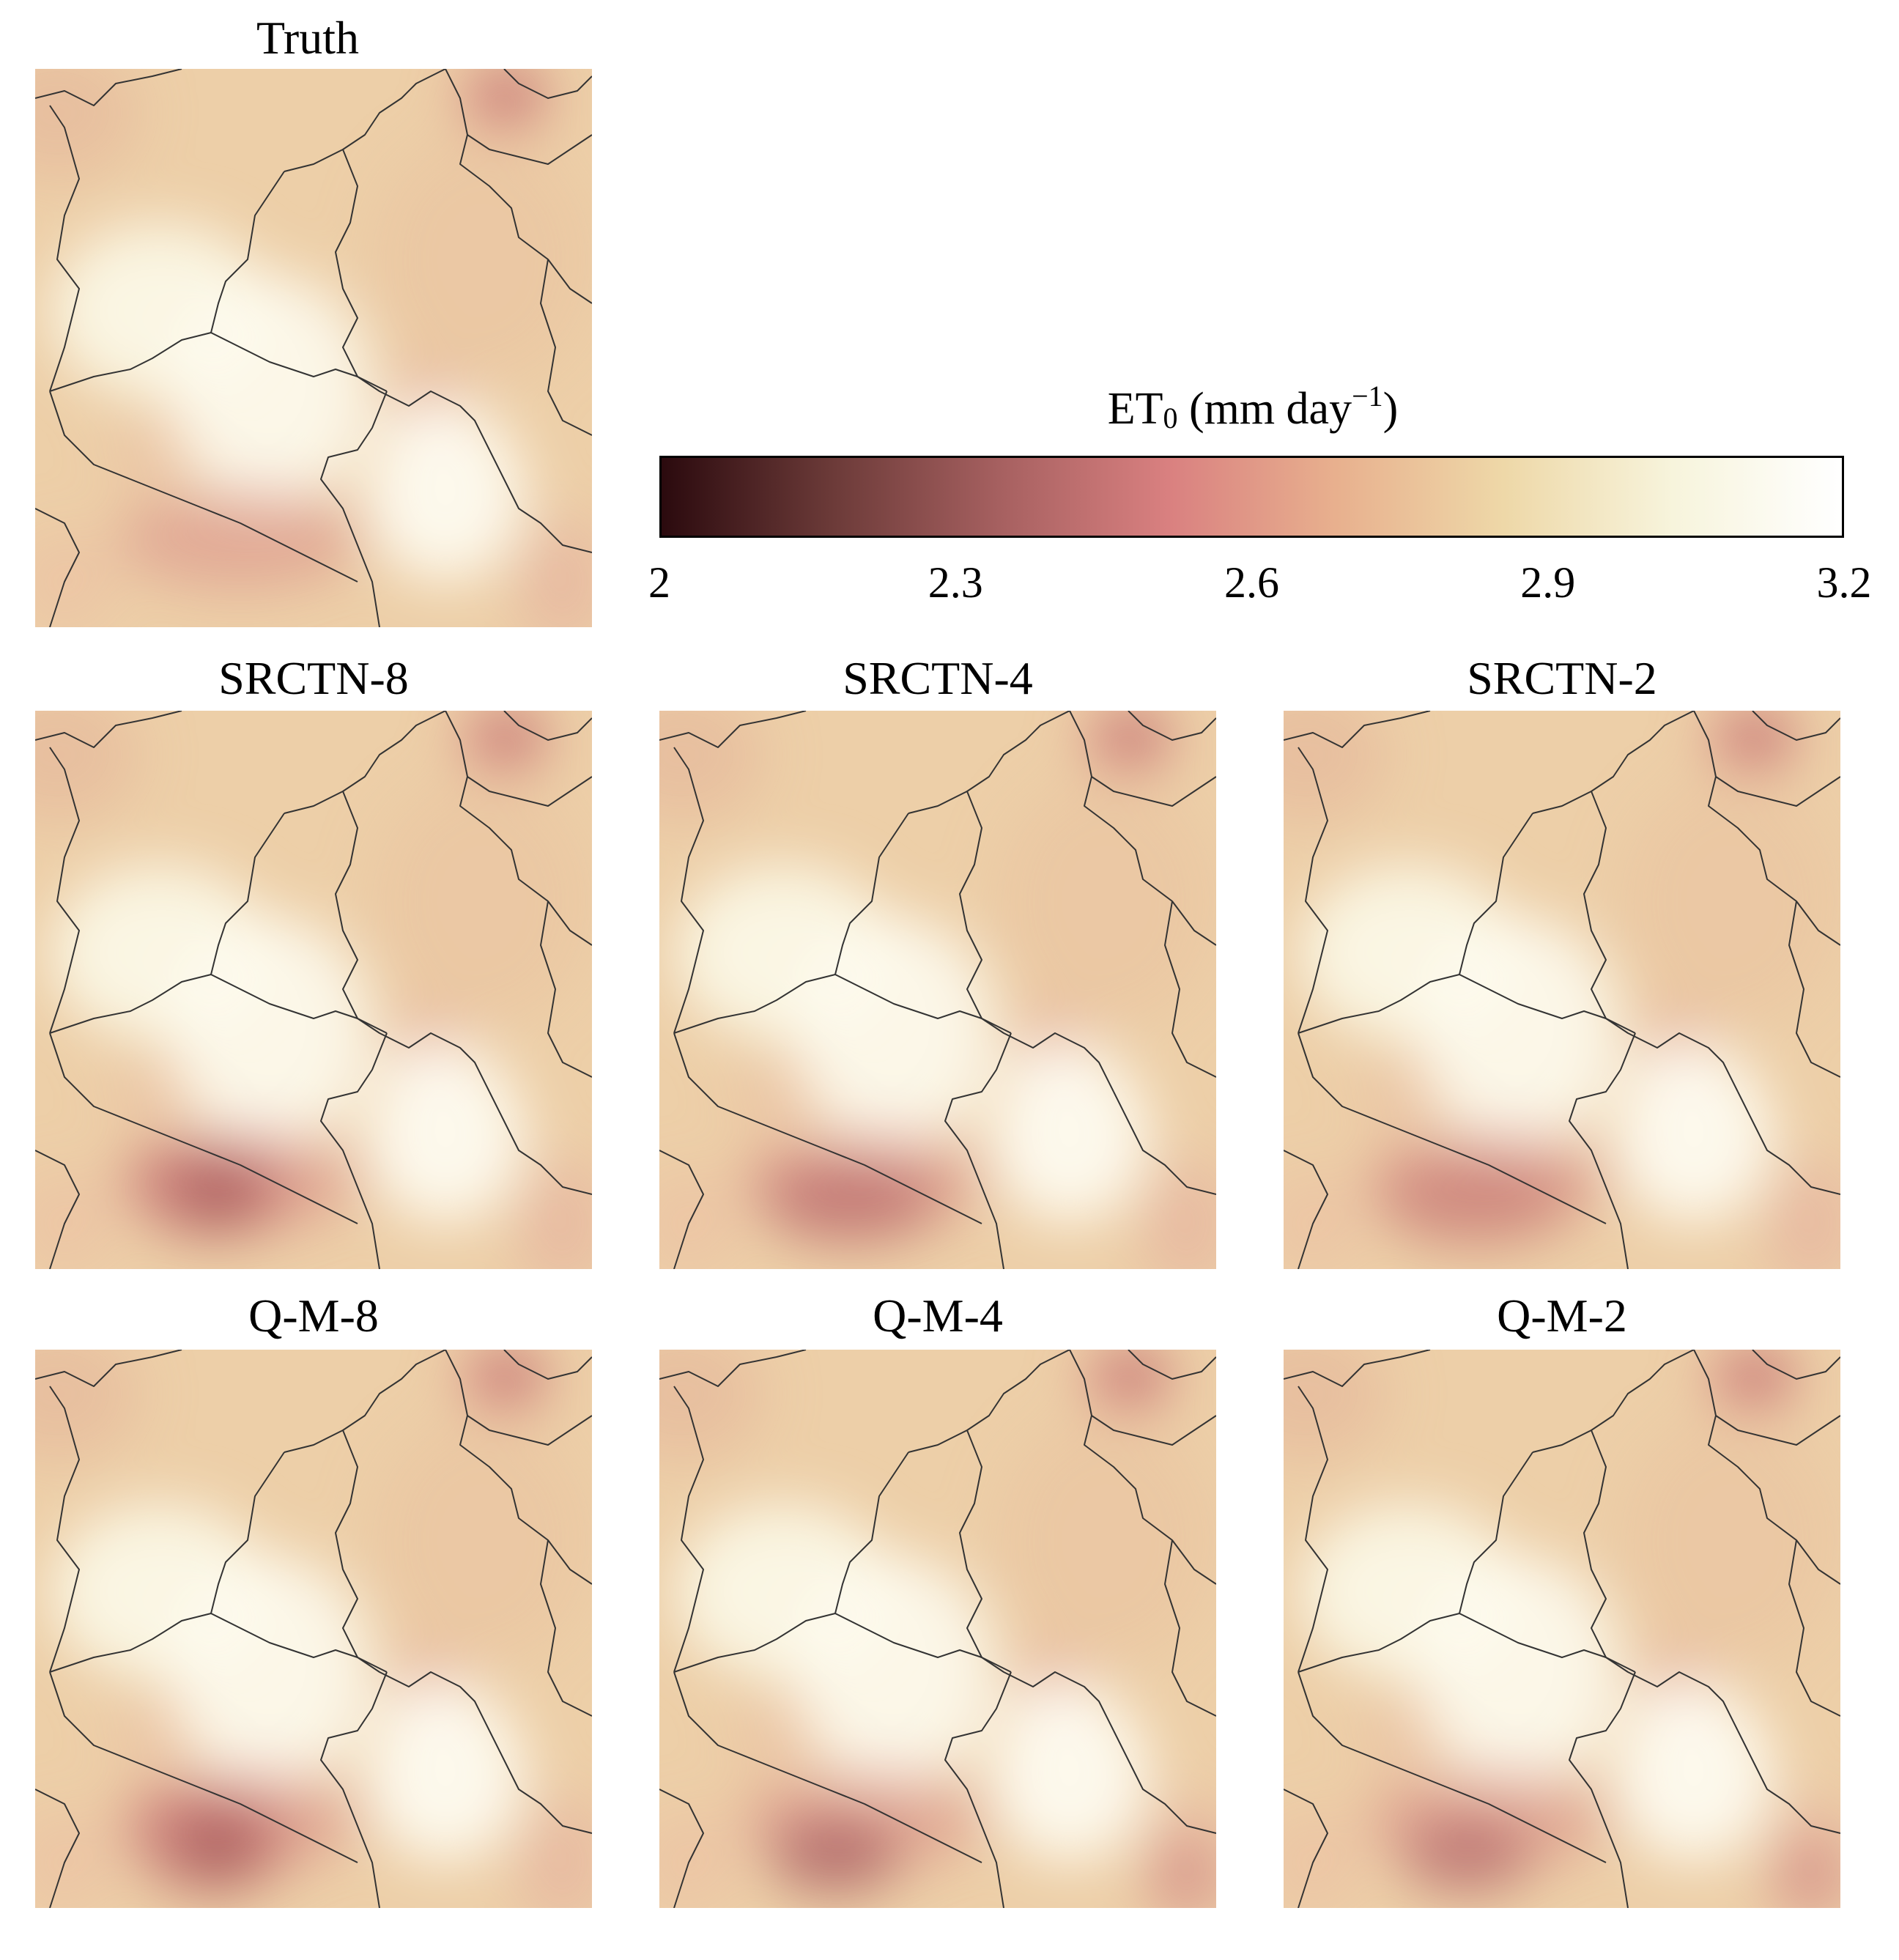 The image size is (1899, 1960). I want to click on colorbar-tick-label: 2.6, so click(1251, 582).